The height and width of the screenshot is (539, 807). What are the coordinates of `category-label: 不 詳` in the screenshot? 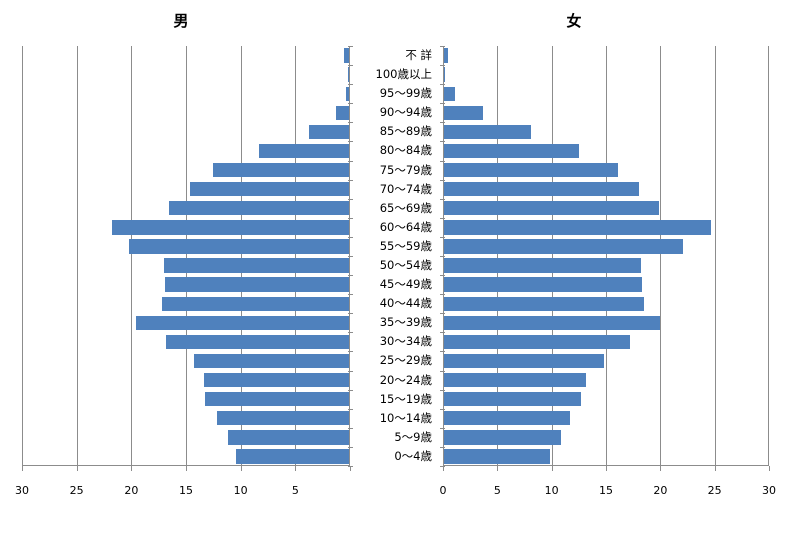 It's located at (418, 55).